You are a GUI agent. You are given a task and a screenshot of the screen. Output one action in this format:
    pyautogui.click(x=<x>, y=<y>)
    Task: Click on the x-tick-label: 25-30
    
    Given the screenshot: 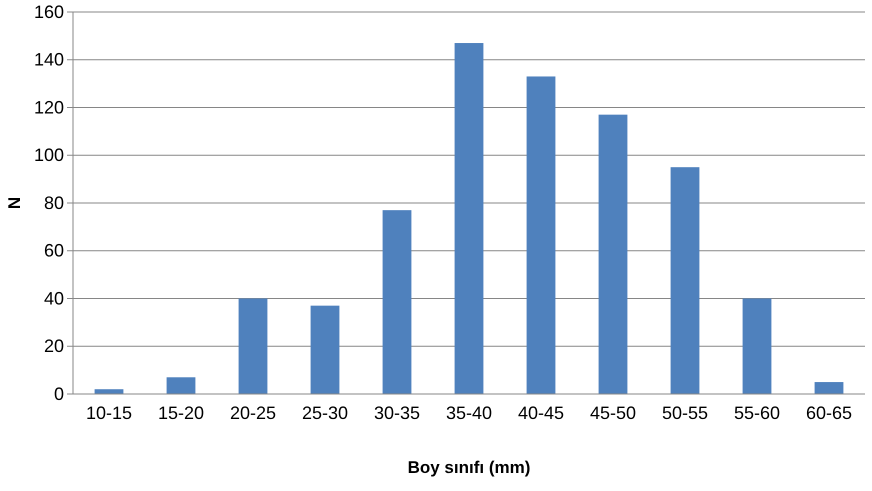 What is the action you would take?
    pyautogui.click(x=325, y=412)
    